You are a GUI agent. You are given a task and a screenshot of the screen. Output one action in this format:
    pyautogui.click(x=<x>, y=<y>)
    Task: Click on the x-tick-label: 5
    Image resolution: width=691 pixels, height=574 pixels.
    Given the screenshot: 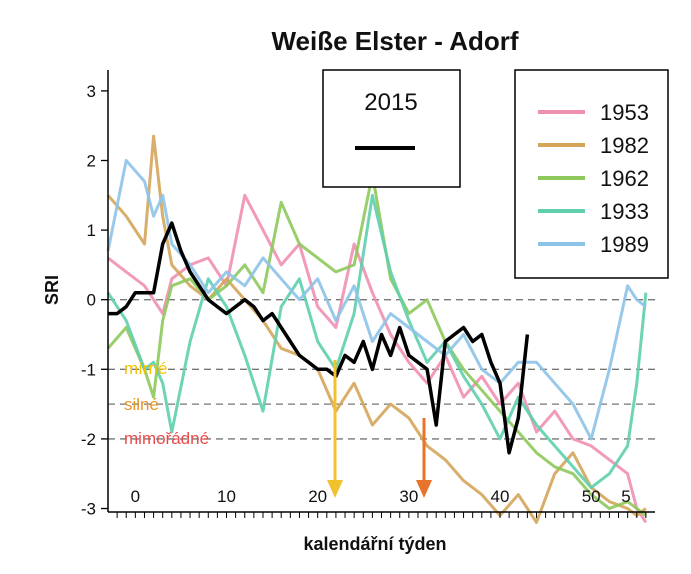 What is the action you would take?
    pyautogui.click(x=625, y=496)
    